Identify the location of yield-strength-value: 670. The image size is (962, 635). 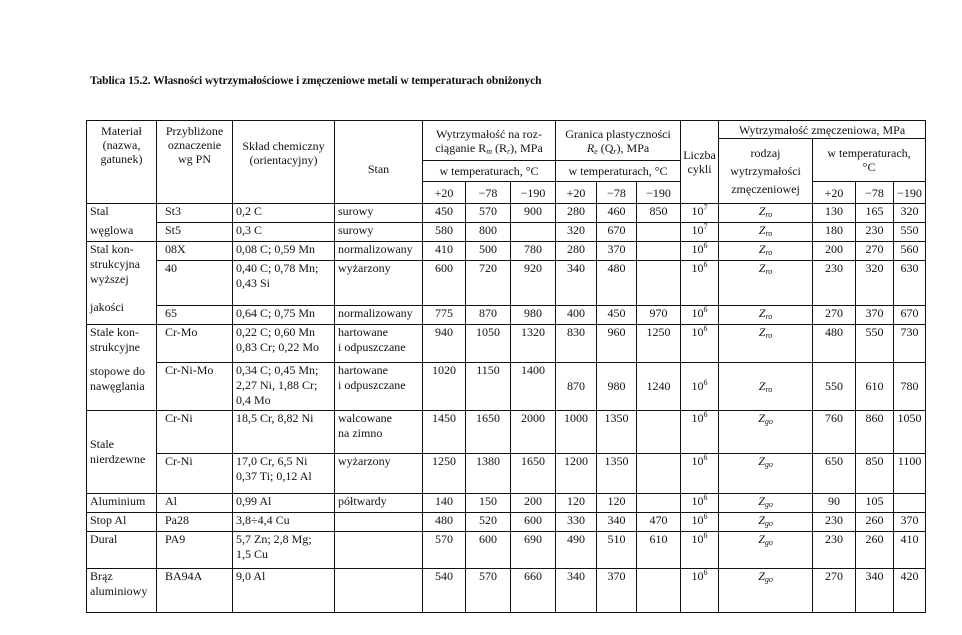
(616, 232).